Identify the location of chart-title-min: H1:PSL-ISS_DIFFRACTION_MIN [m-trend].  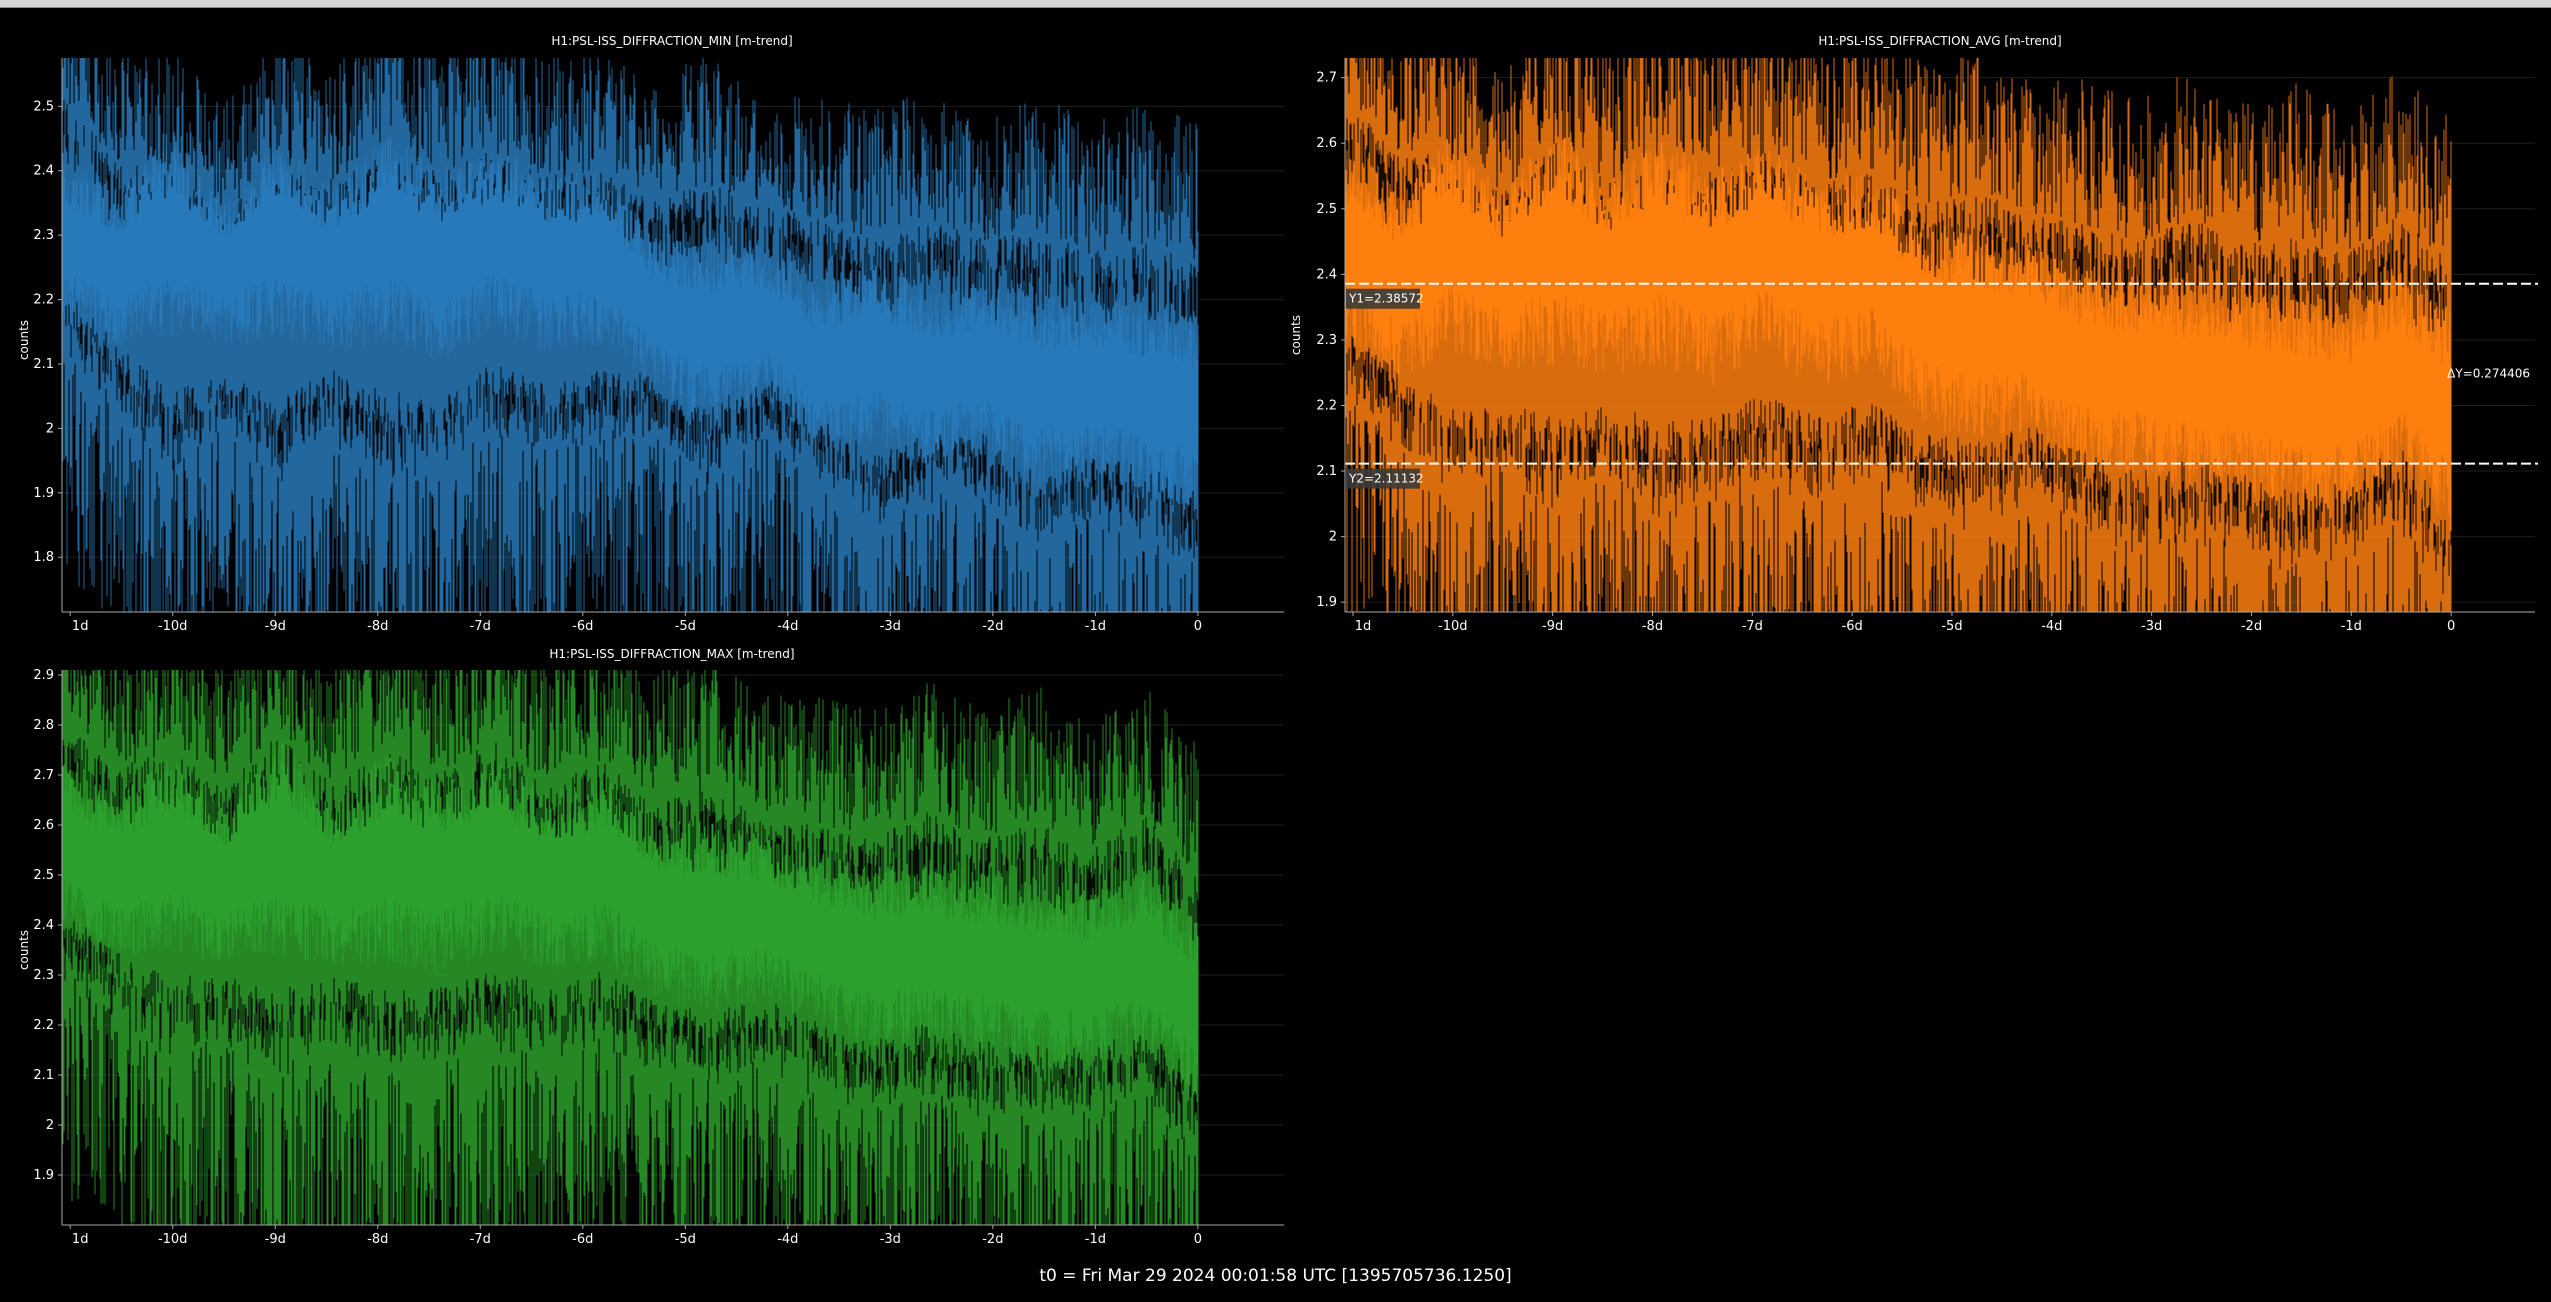
(671, 41).